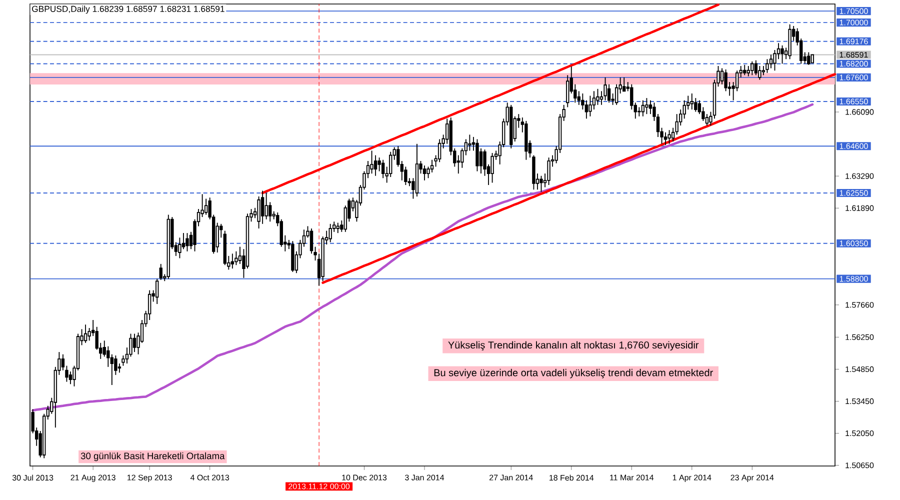  Describe the element at coordinates (854, 63) in the screenshot. I see `ref-line-label: 1.68200` at that location.